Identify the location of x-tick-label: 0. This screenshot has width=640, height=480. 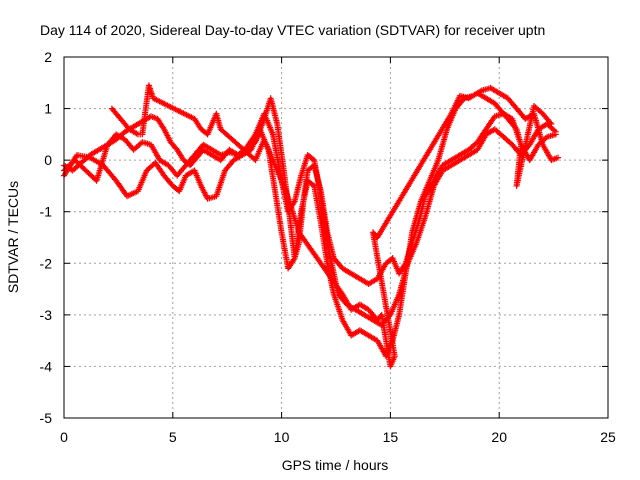
(64, 437).